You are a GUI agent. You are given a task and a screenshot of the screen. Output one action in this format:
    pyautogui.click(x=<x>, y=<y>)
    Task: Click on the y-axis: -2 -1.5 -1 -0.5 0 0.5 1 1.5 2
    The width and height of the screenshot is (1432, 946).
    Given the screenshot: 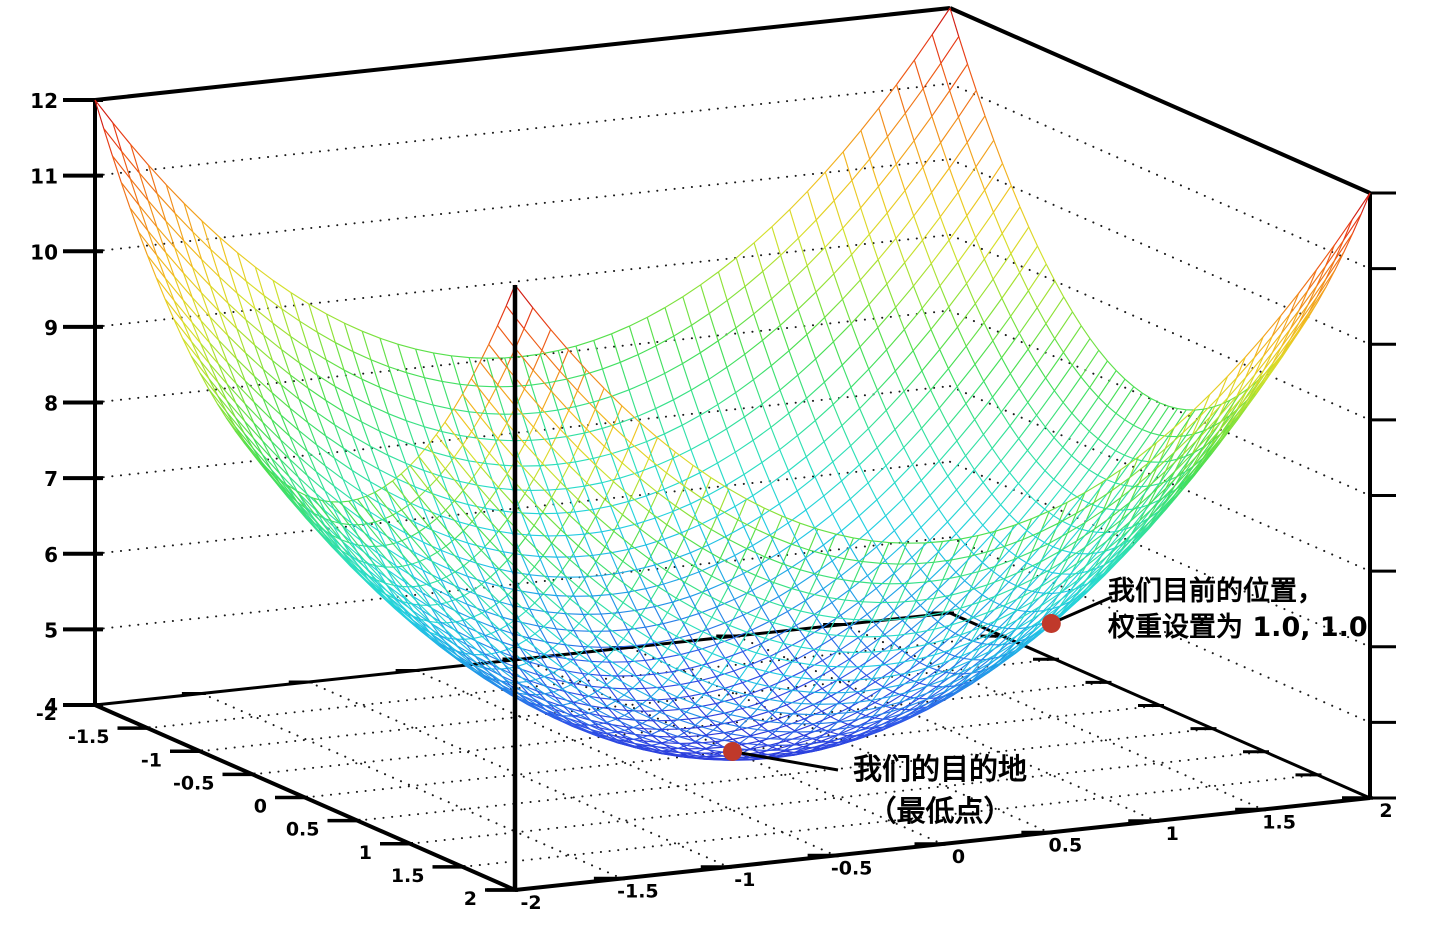 What is the action you would take?
    pyautogui.click(x=277, y=806)
    